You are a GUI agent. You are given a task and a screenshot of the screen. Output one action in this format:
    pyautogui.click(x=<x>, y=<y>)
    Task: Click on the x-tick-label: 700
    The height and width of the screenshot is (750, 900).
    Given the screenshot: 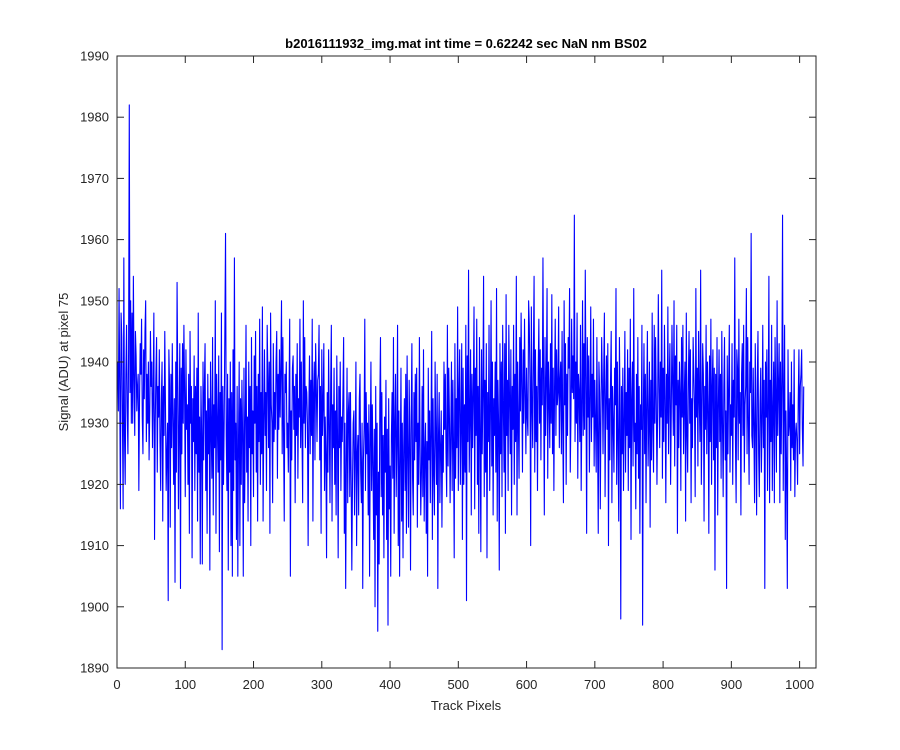 What is the action you would take?
    pyautogui.click(x=595, y=684)
    